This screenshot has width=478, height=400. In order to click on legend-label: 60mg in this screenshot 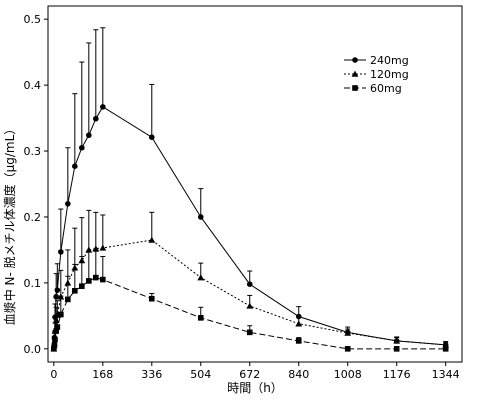, I will do `click(386, 88)`.